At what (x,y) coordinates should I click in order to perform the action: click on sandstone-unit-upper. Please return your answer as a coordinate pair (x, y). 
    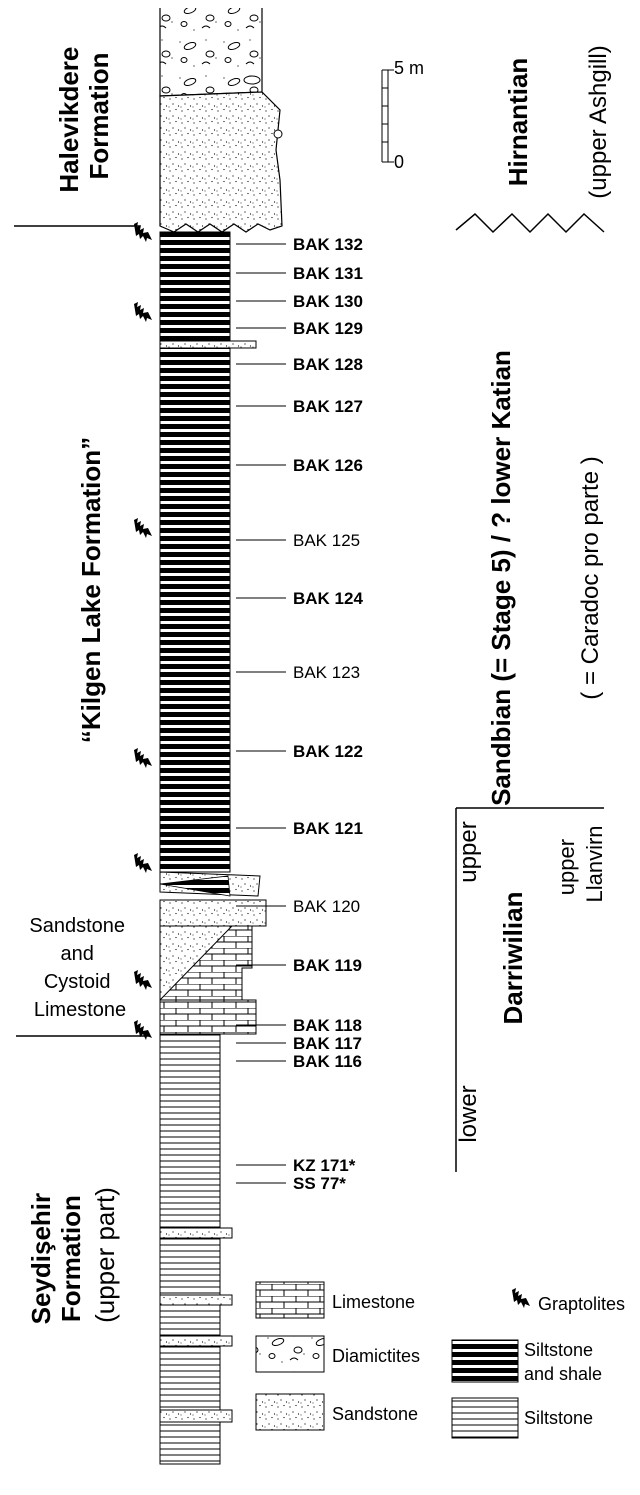
    Looking at the image, I should click on (221, 162).